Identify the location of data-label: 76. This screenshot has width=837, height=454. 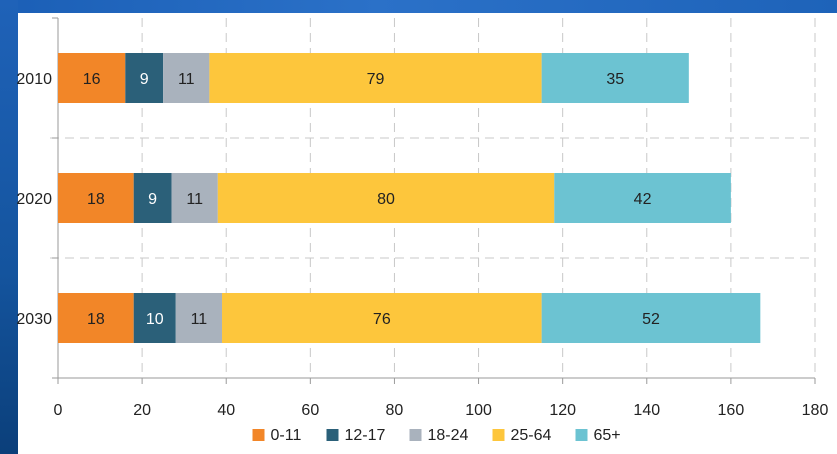
(382, 319).